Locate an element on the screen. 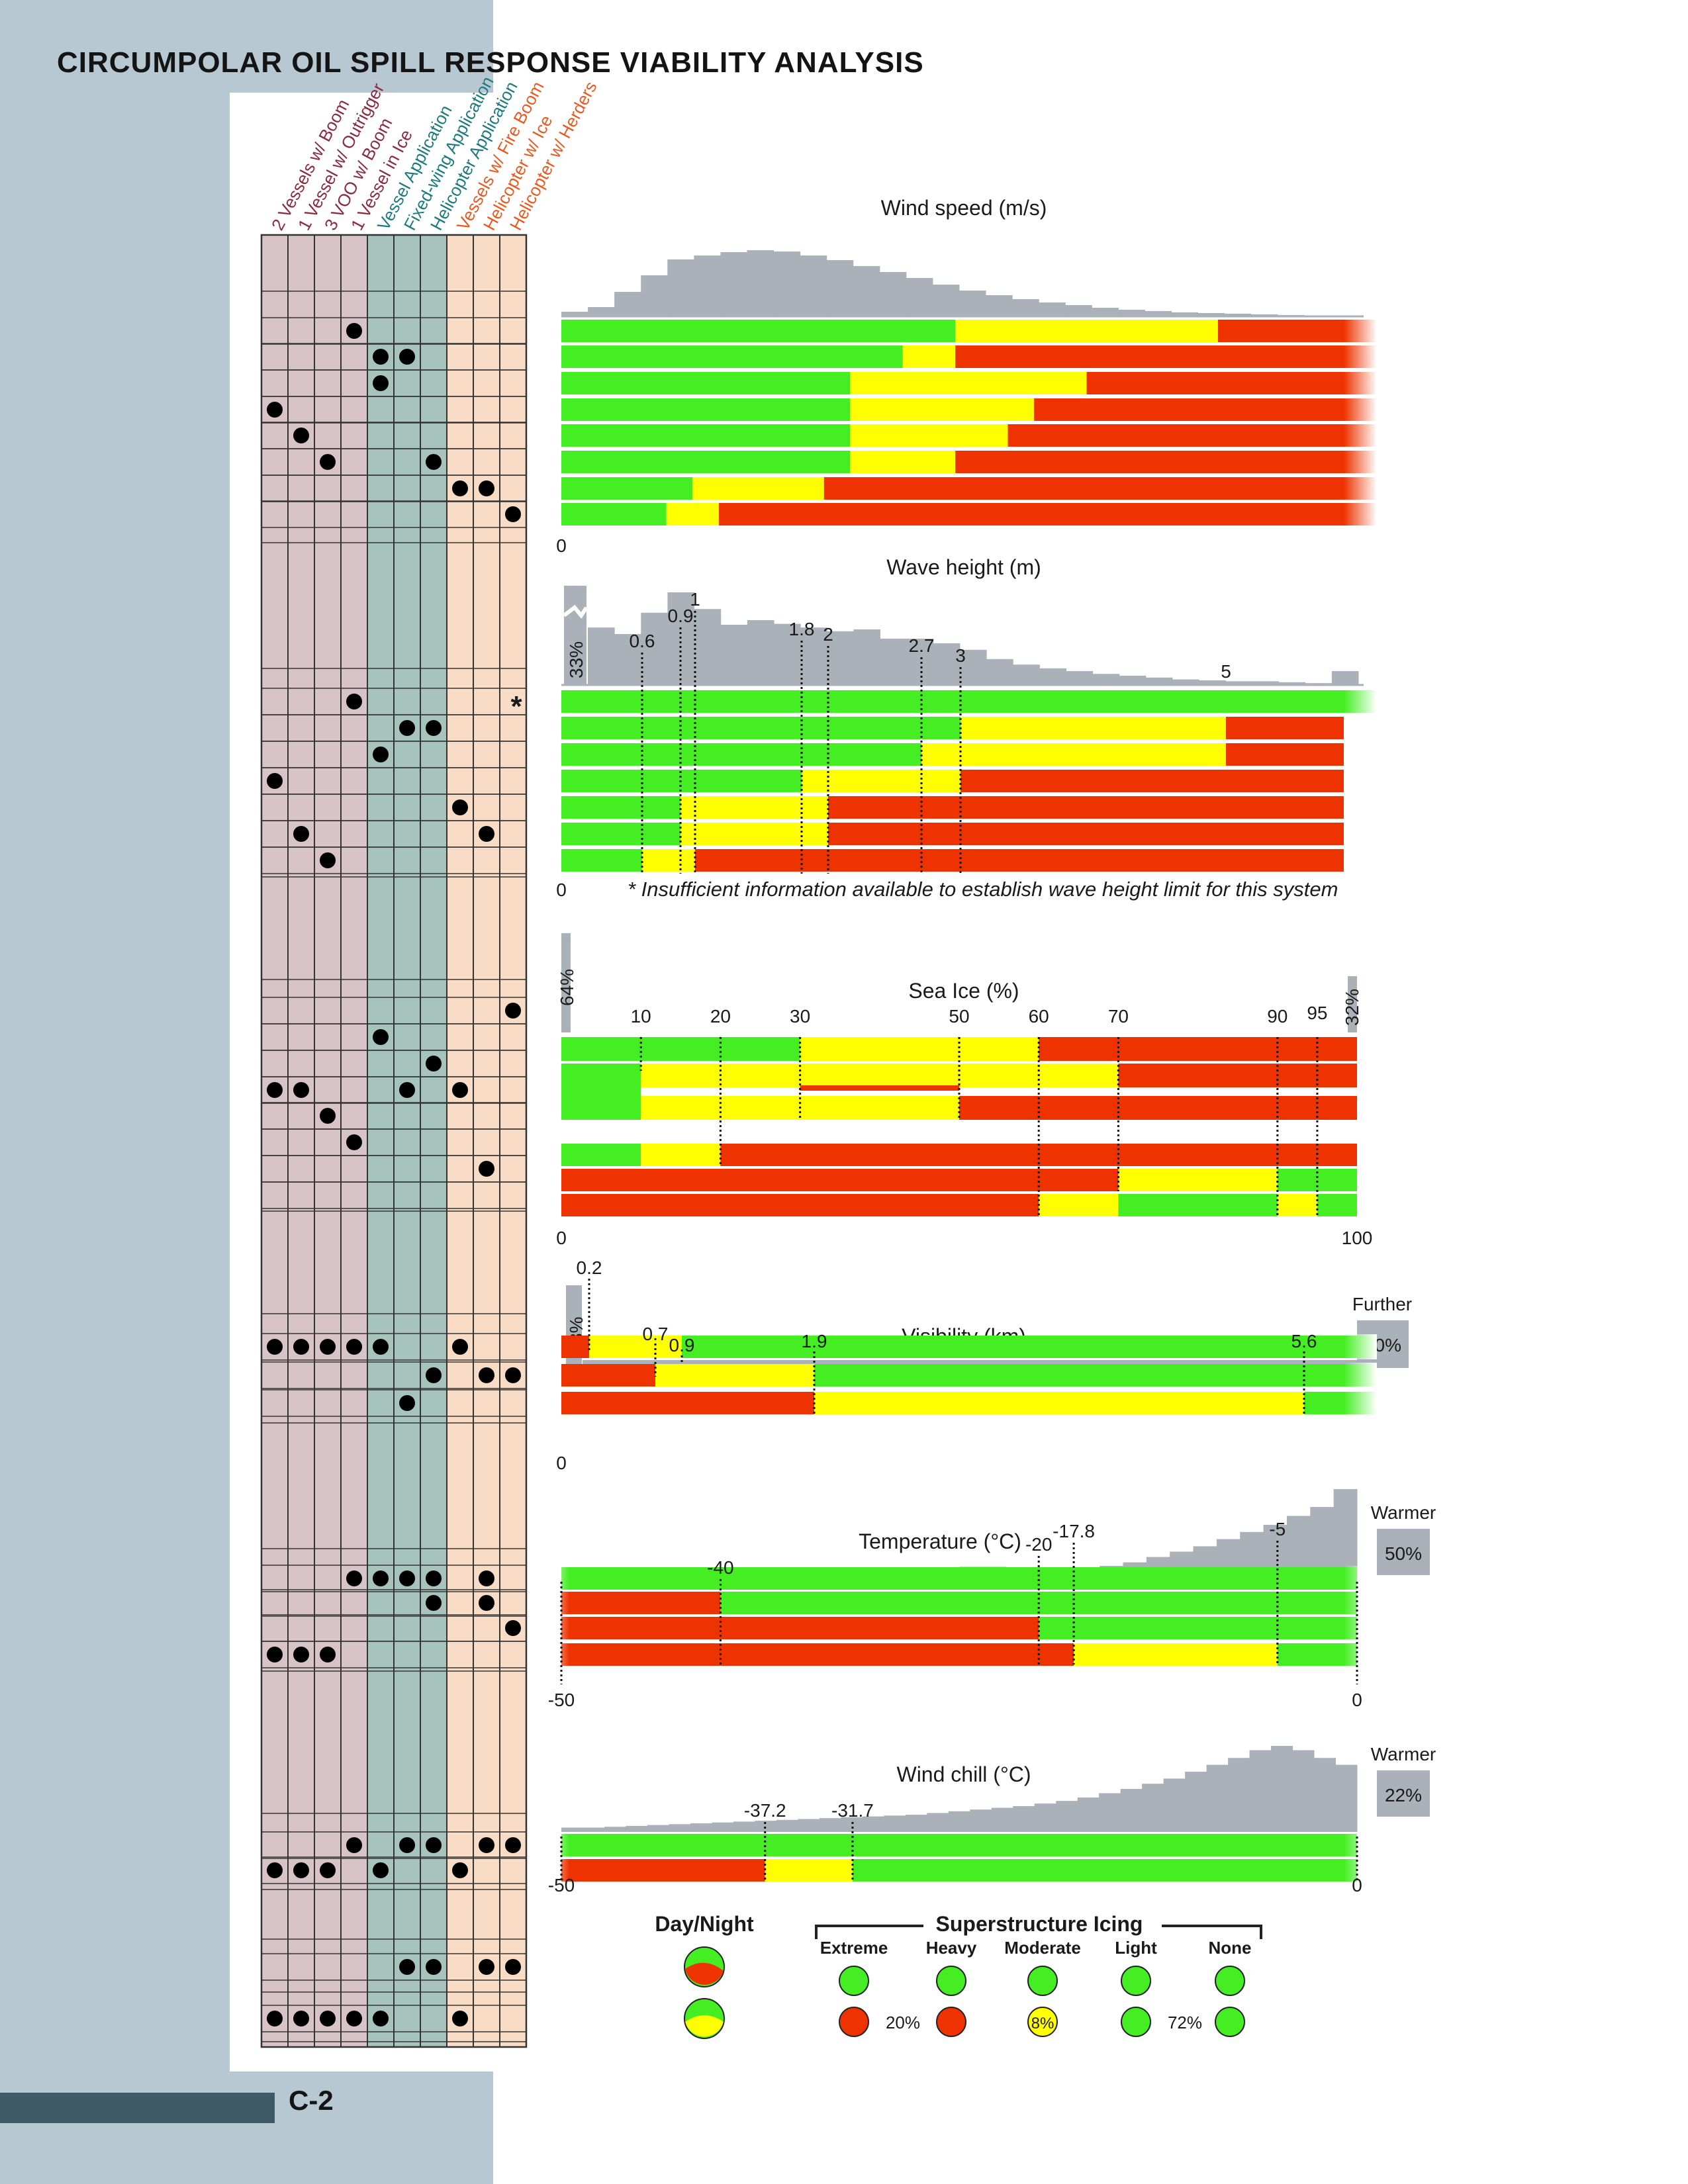 The width and height of the screenshot is (1688, 2184). icing-category-label: Moderate is located at coordinates (1042, 1948).